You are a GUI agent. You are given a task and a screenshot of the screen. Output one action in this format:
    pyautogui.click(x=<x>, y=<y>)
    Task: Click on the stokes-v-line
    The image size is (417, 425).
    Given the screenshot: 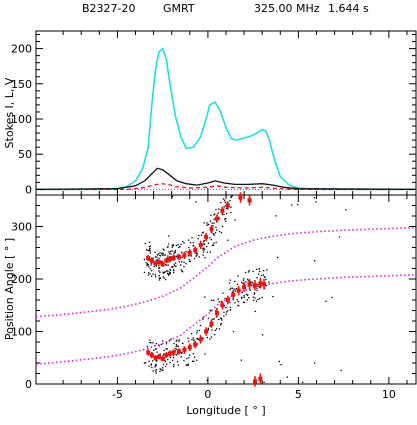 What is the action you would take?
    pyautogui.click(x=226, y=179)
    